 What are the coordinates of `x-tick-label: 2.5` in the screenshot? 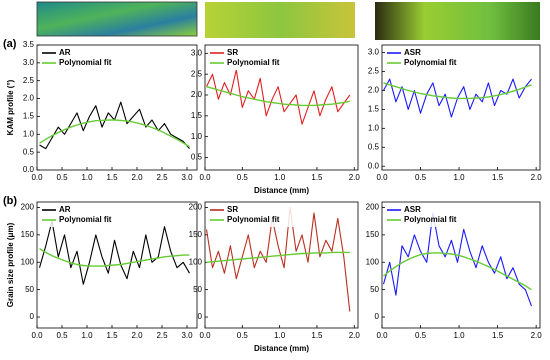 It's located at (162, 177).